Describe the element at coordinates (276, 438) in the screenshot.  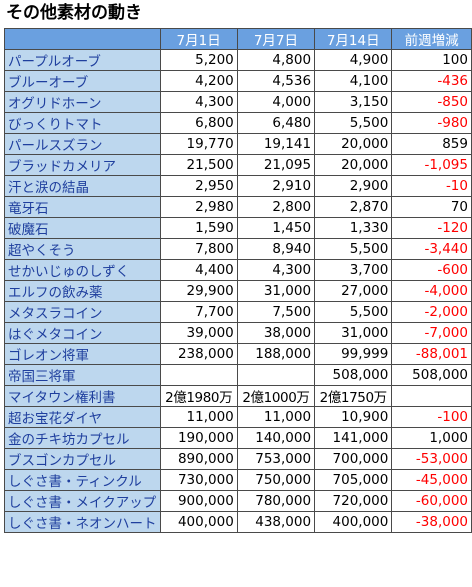
I see `price-jul7-cell: 140,000` at that location.